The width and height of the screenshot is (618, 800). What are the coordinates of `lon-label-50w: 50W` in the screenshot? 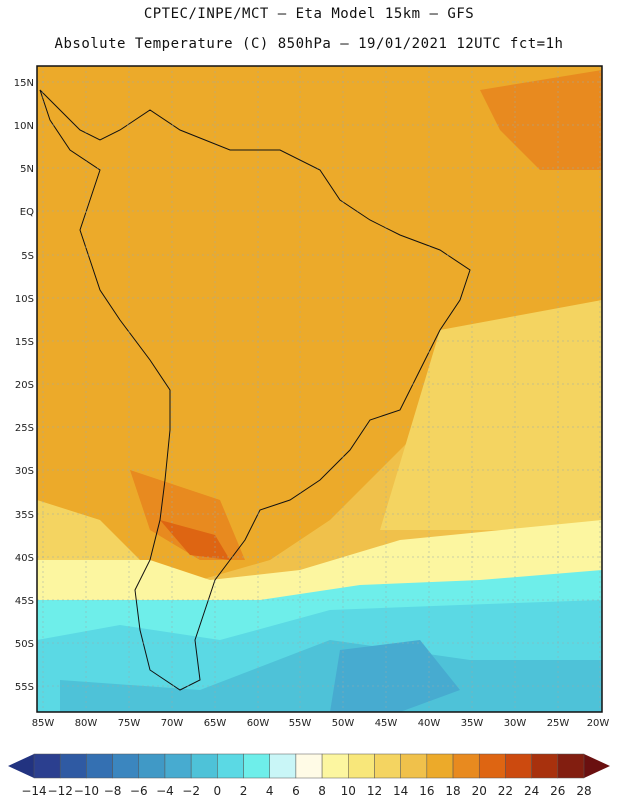 It's located at (343, 723).